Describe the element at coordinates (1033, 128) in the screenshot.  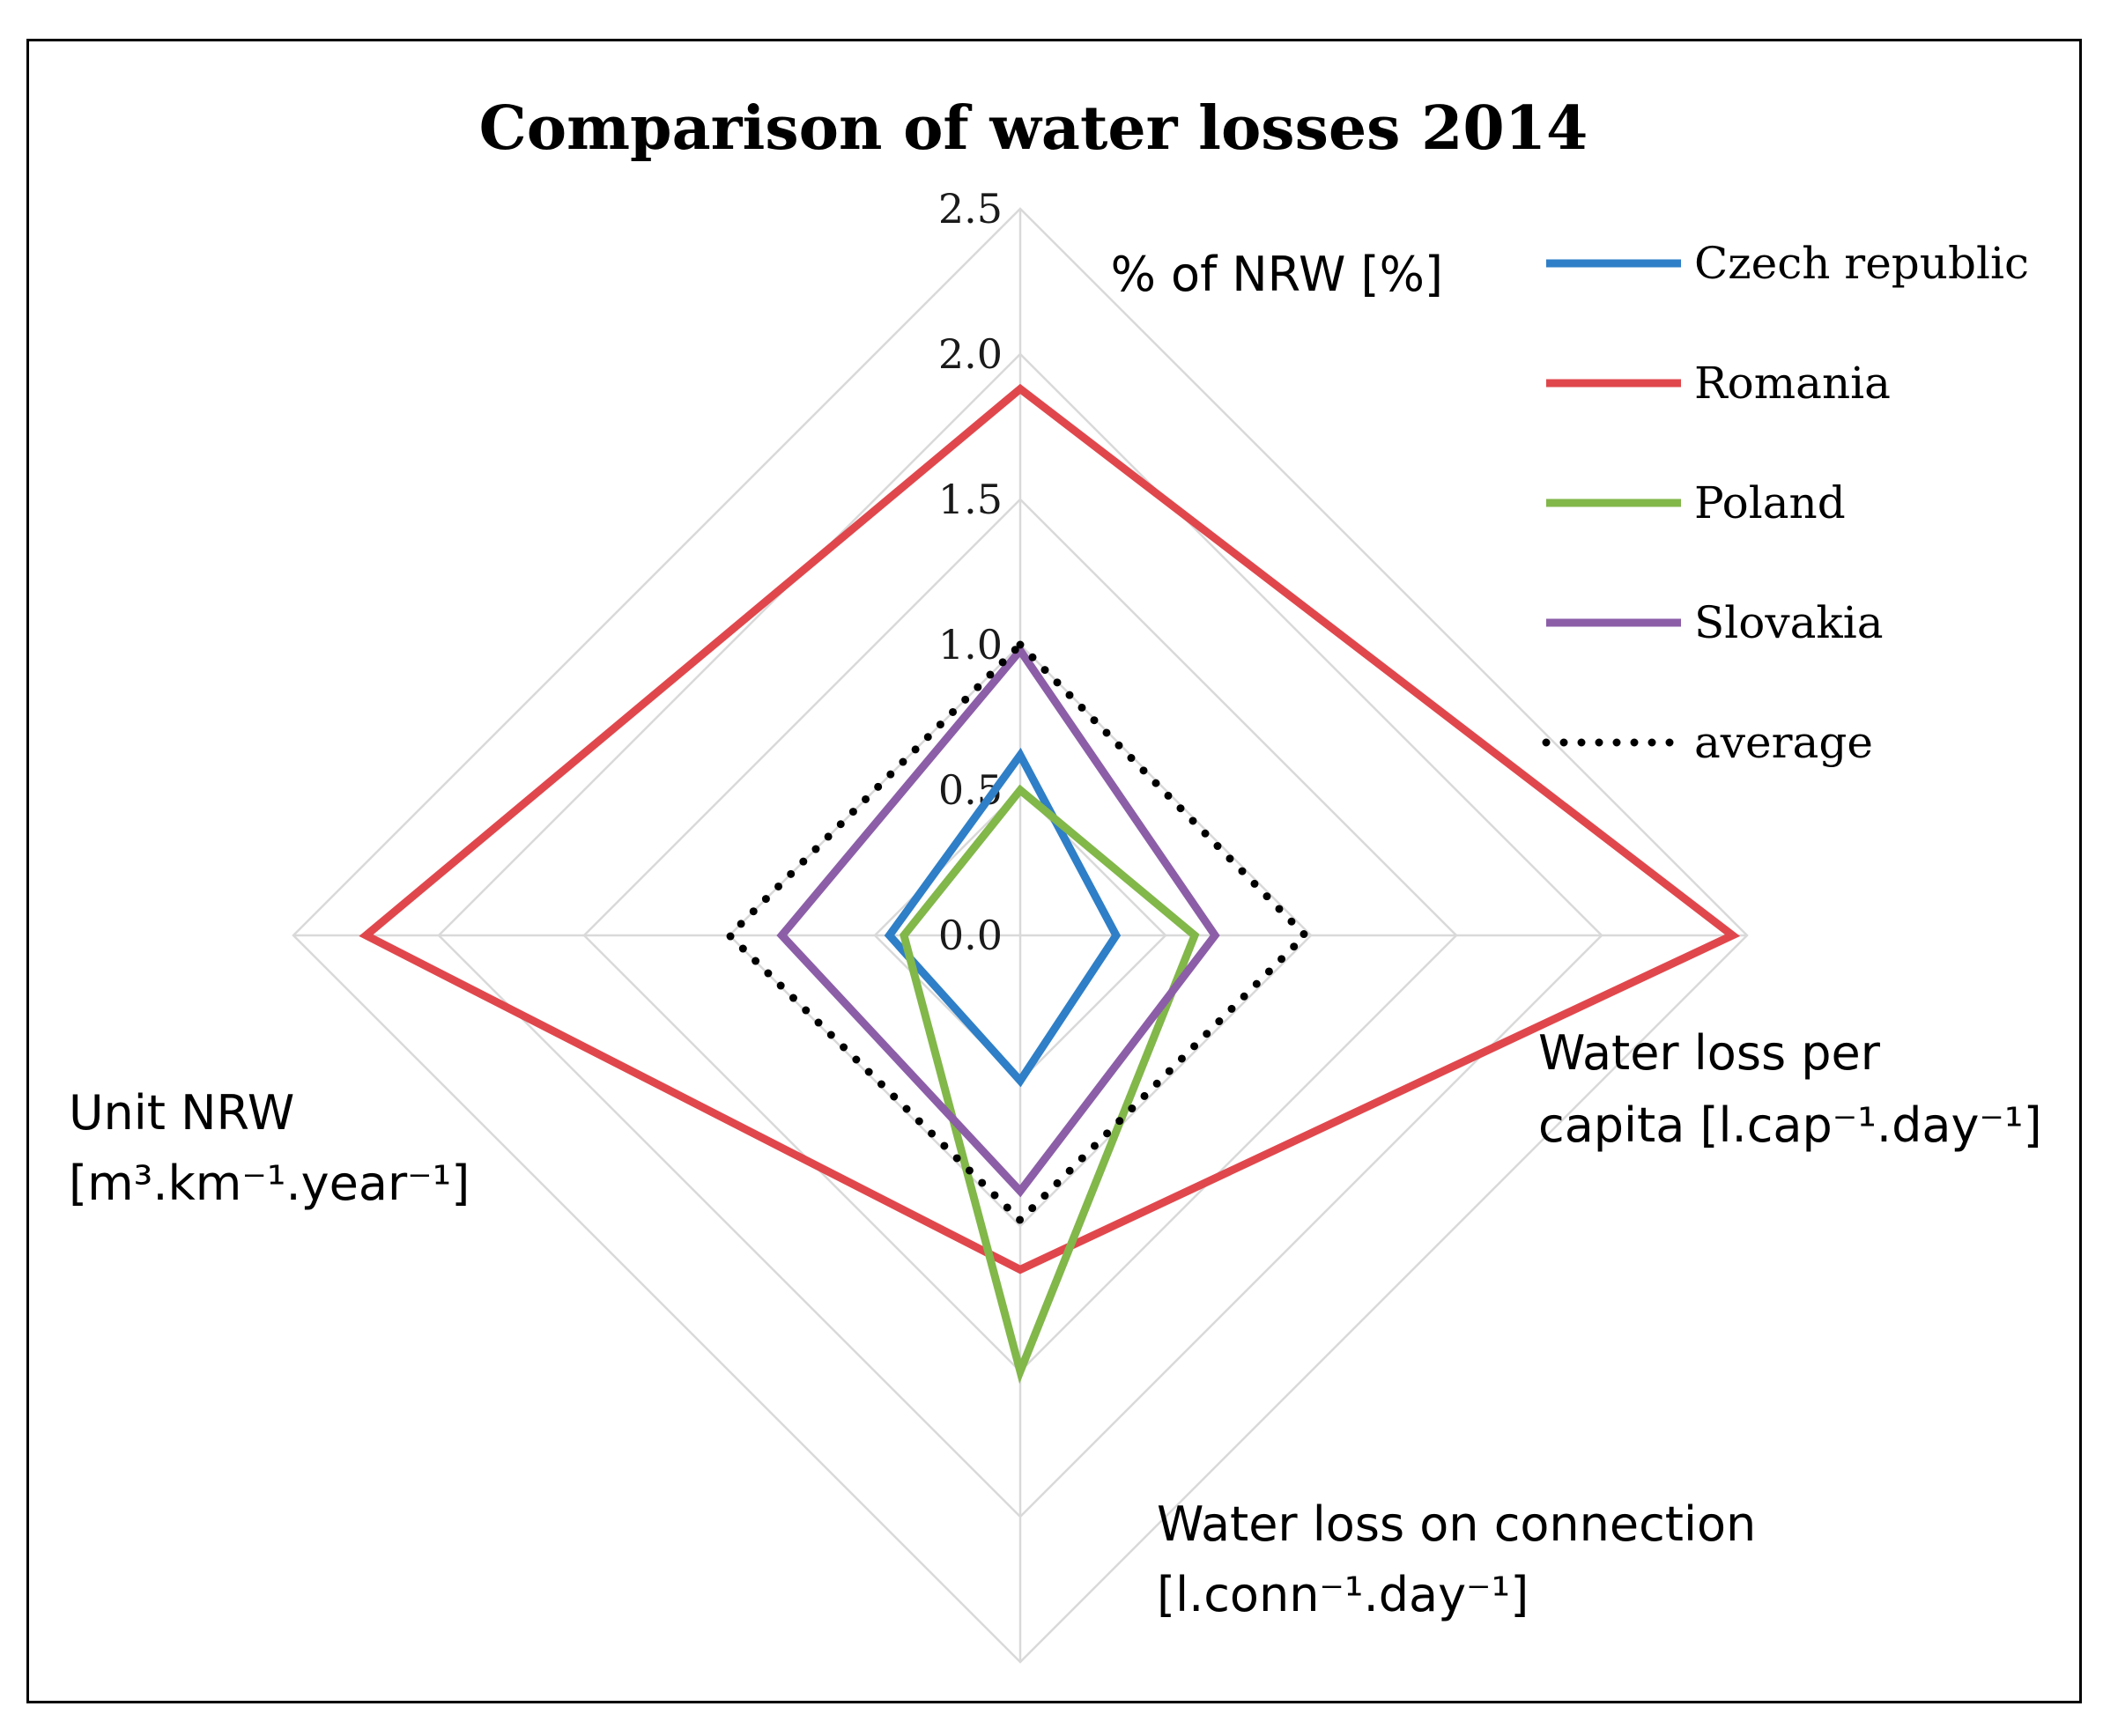
I see `chart-title: Comparison of water losses 2014` at that location.